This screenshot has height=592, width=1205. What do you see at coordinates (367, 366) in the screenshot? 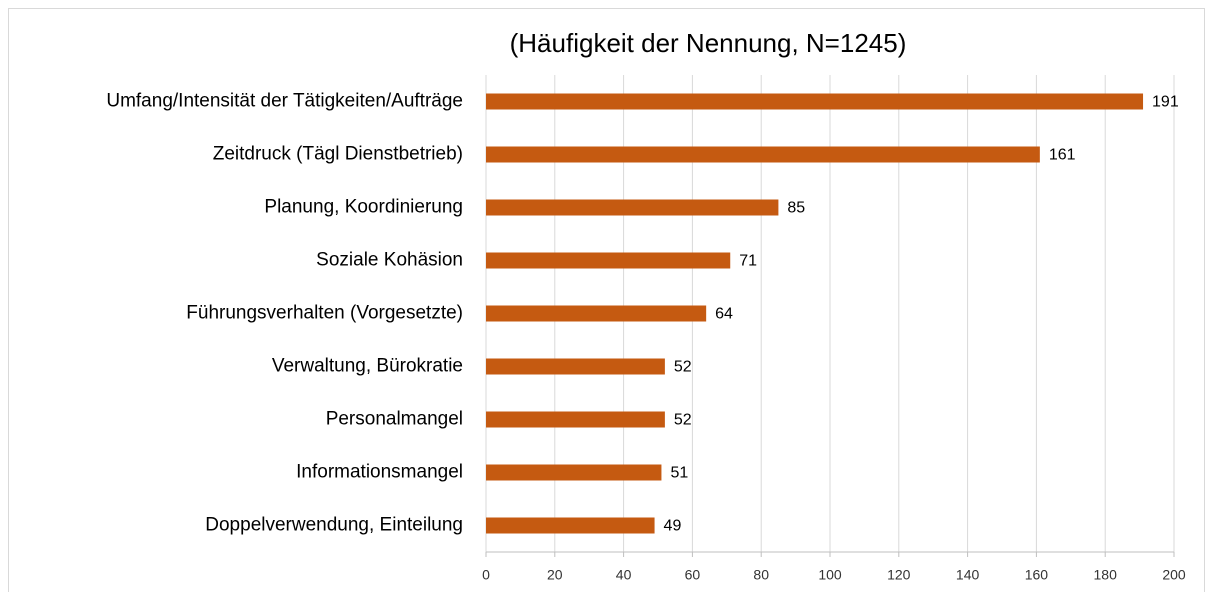
I see `y-tick-label: Verwaltung, Bürokratie` at bounding box center [367, 366].